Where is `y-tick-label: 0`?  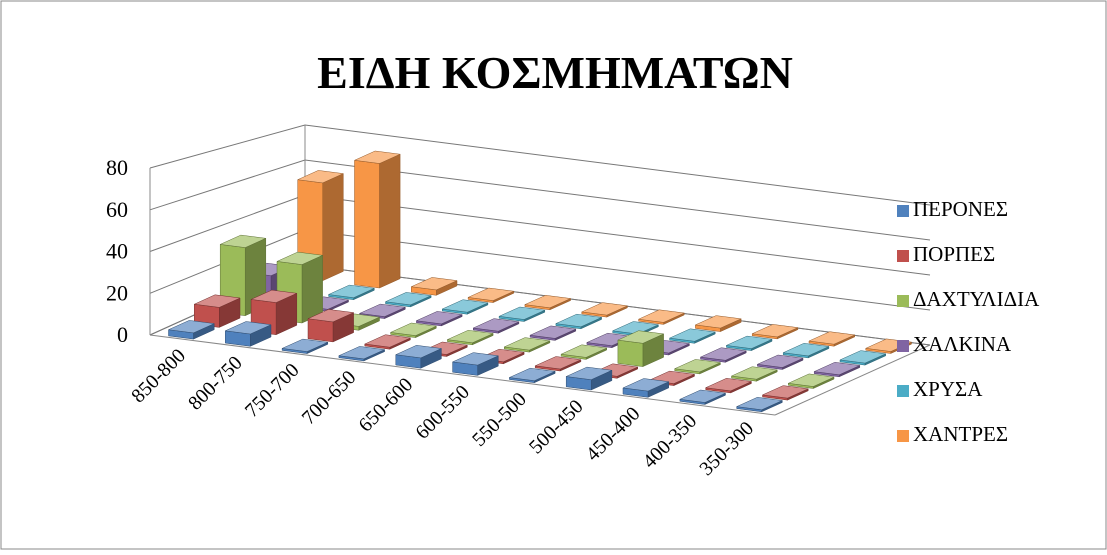
y-tick-label: 0 is located at coordinates (122, 334).